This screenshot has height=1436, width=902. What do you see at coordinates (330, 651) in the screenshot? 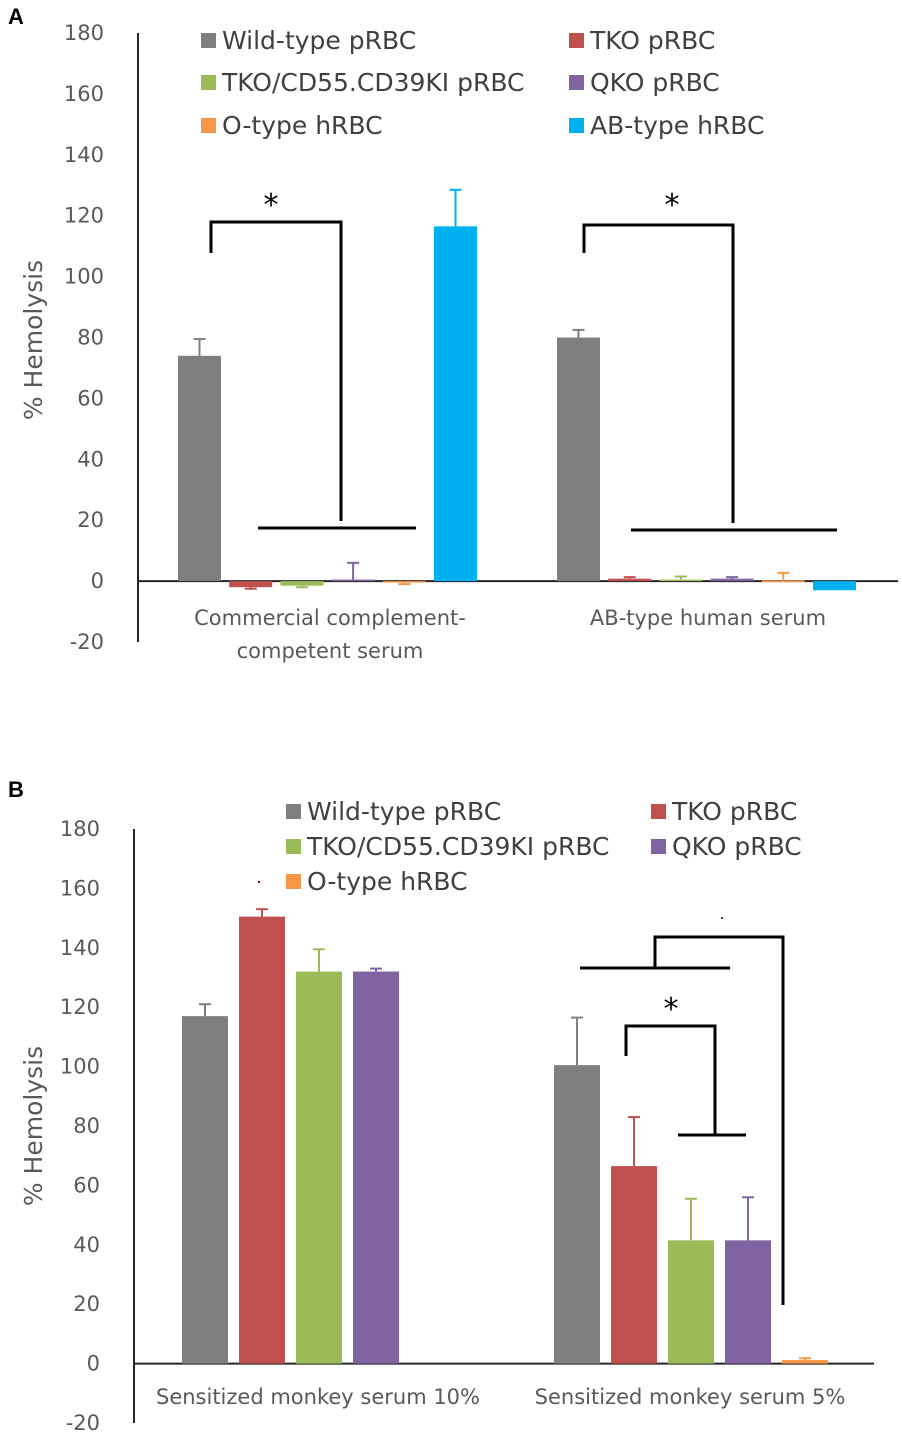
I see `category-label: competent serum` at bounding box center [330, 651].